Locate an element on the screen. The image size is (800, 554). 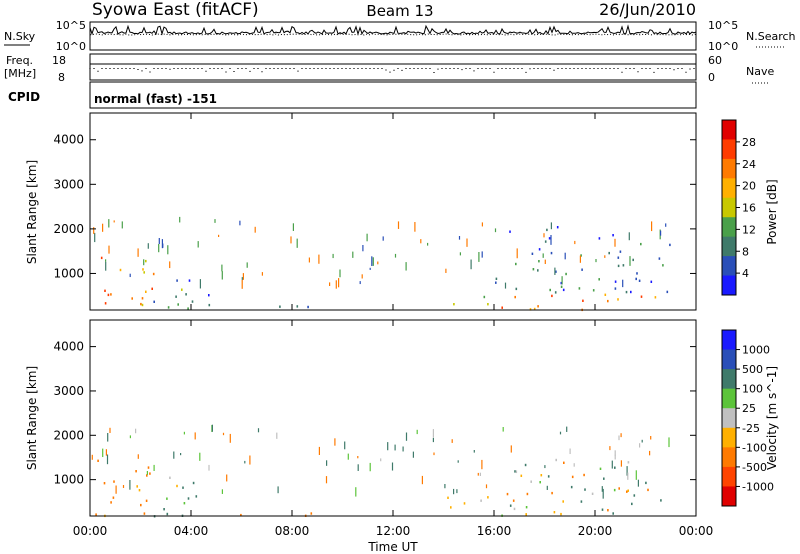
nave-tick-bottom: 0 is located at coordinates (711, 77).